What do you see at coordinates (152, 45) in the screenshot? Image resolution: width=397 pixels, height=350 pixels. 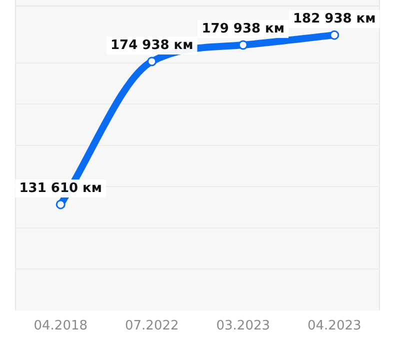 I see `data-label: 174 938 км` at bounding box center [152, 45].